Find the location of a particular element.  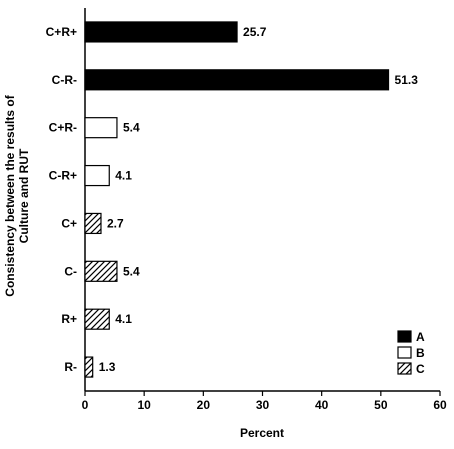

legend: ABC is located at coordinates (411, 353).